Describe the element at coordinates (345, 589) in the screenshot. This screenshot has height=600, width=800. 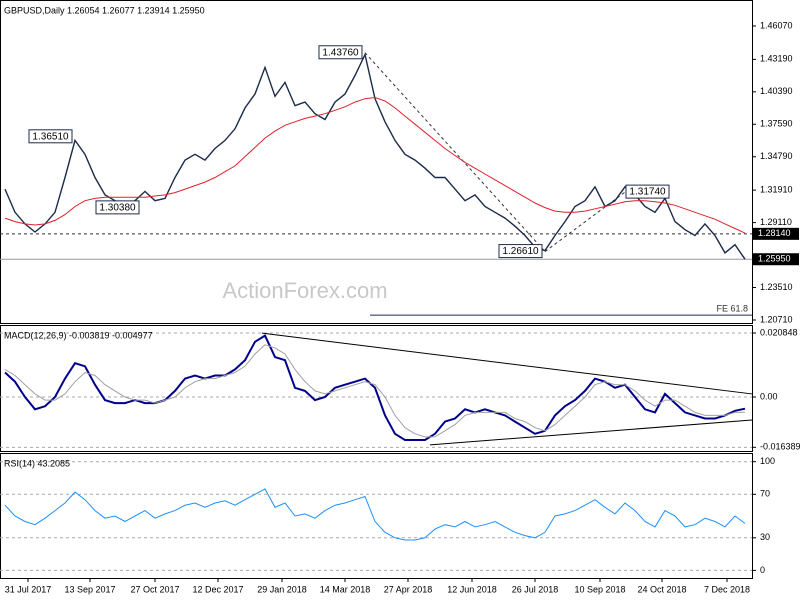
I see `x-tick-label: 14 Mar 2018` at that location.